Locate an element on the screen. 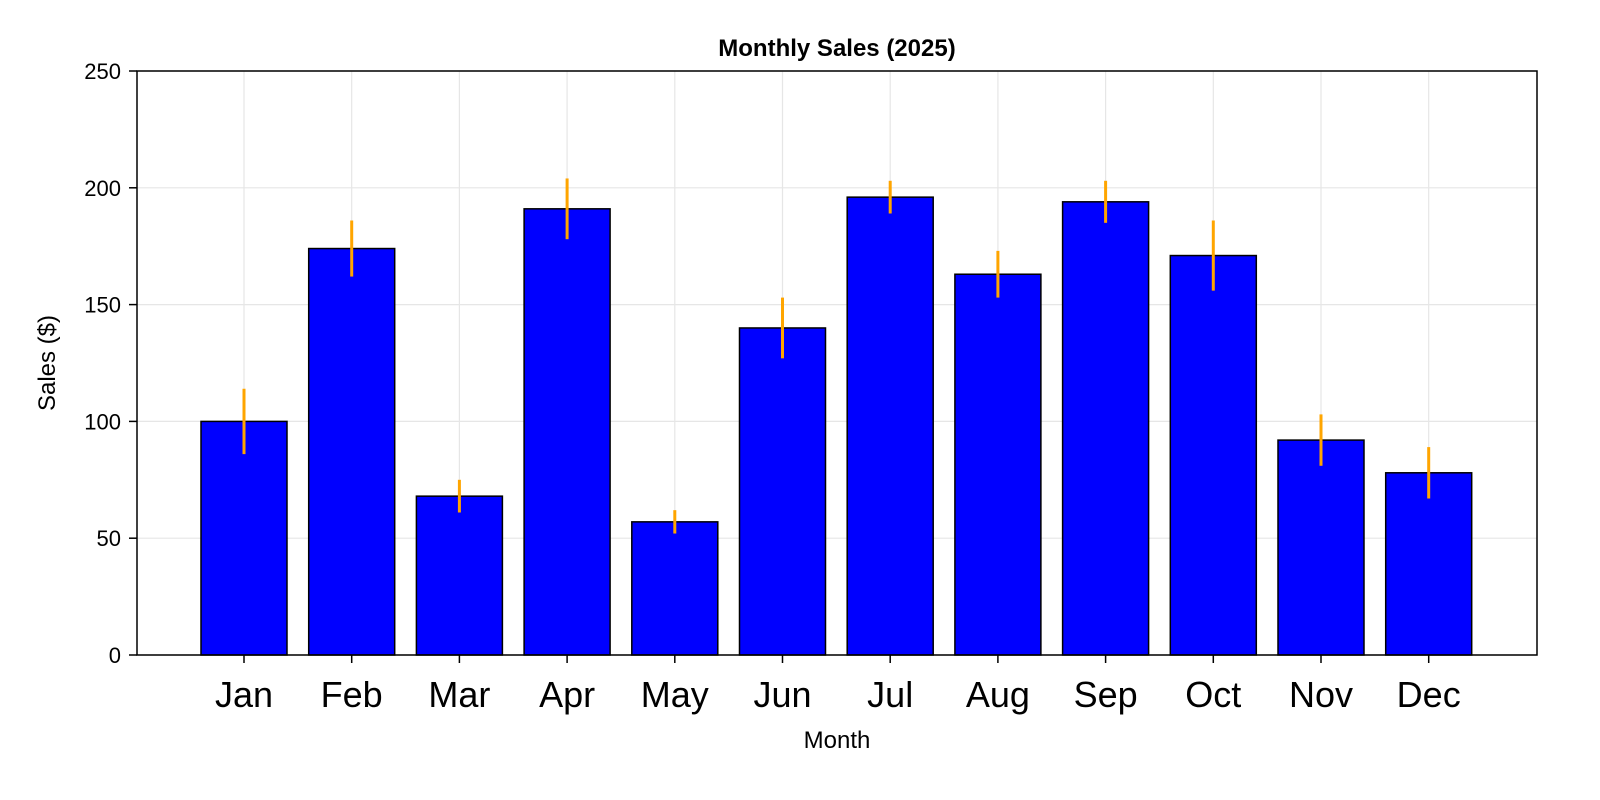 This screenshot has width=1600, height=800. bar-mar is located at coordinates (459, 575).